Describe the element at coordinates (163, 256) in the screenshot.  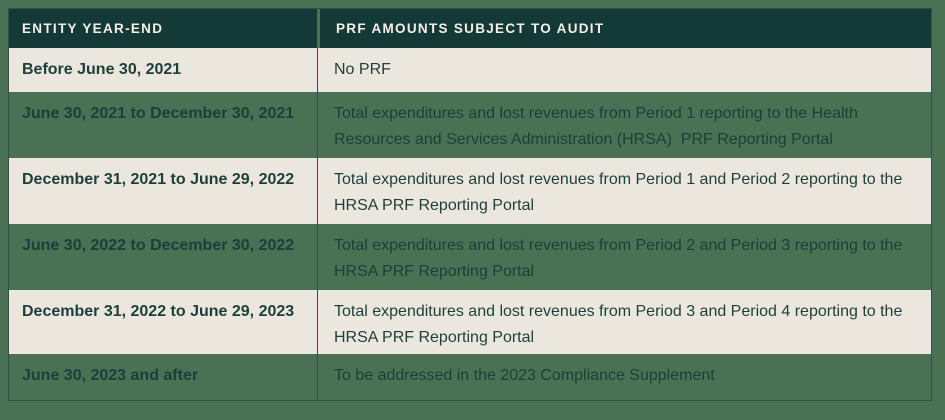
I see `entity-year-end-cell: June 30, 2022 to December 30, 2022` at that location.